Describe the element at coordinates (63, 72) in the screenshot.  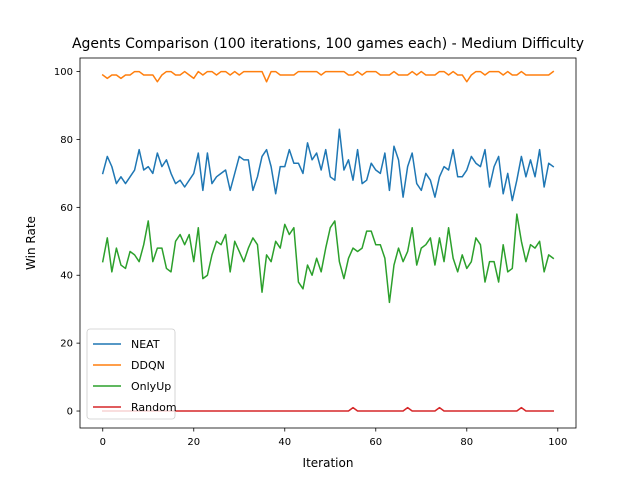
I see `y-tick-label: 100` at that location.